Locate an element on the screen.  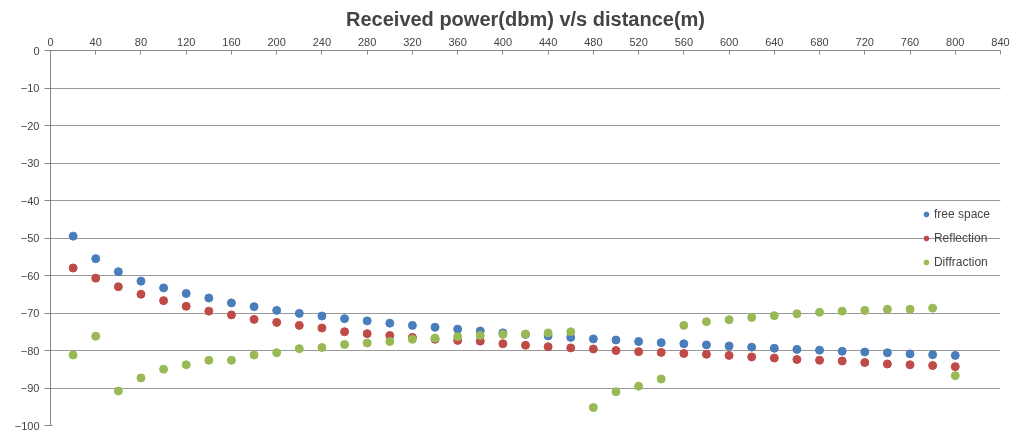
y-tick-label: −10 is located at coordinates (30, 88).